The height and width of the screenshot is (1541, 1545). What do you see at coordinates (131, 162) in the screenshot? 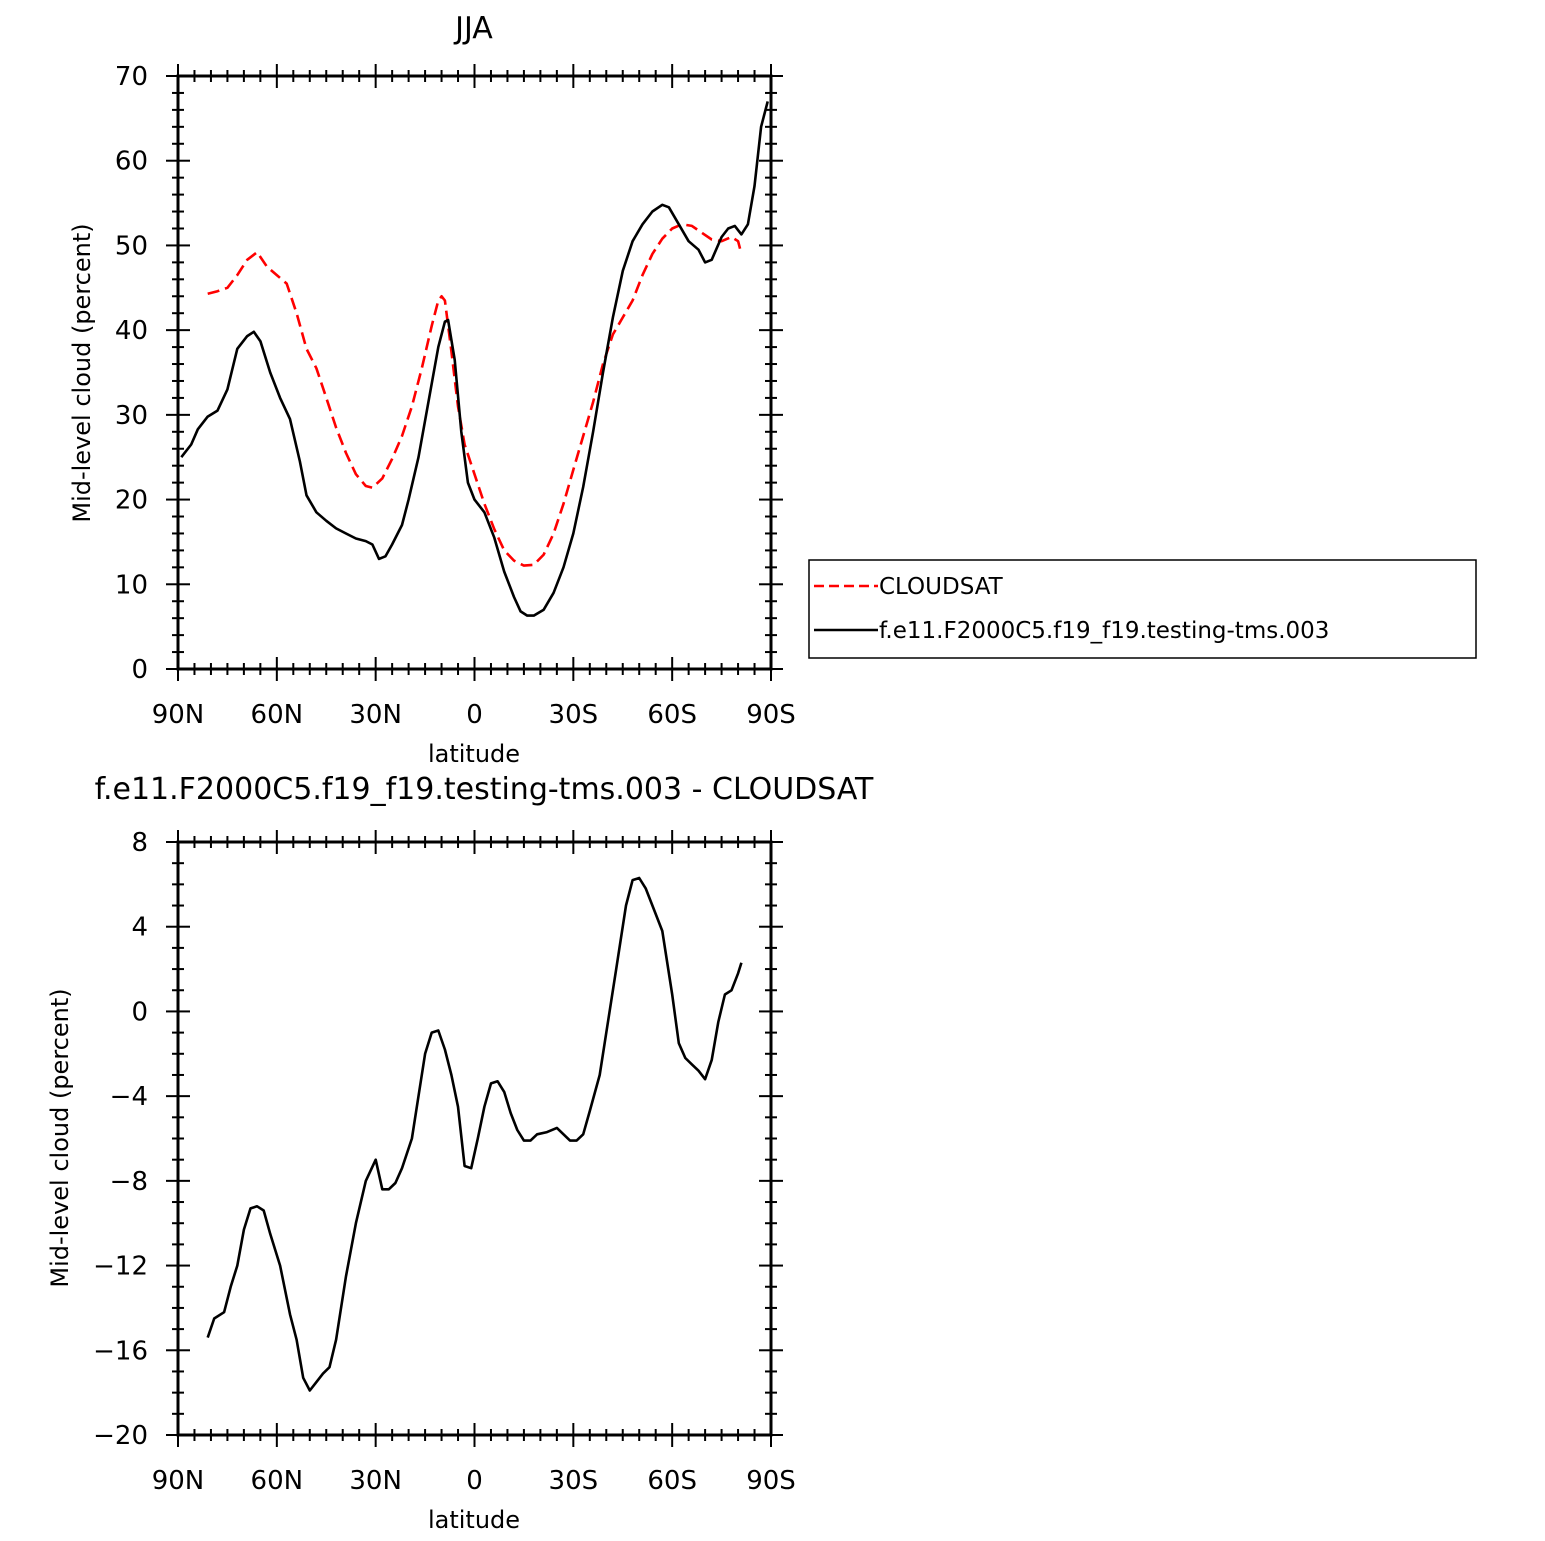
I see `y-tick-label: 60` at bounding box center [131, 162].